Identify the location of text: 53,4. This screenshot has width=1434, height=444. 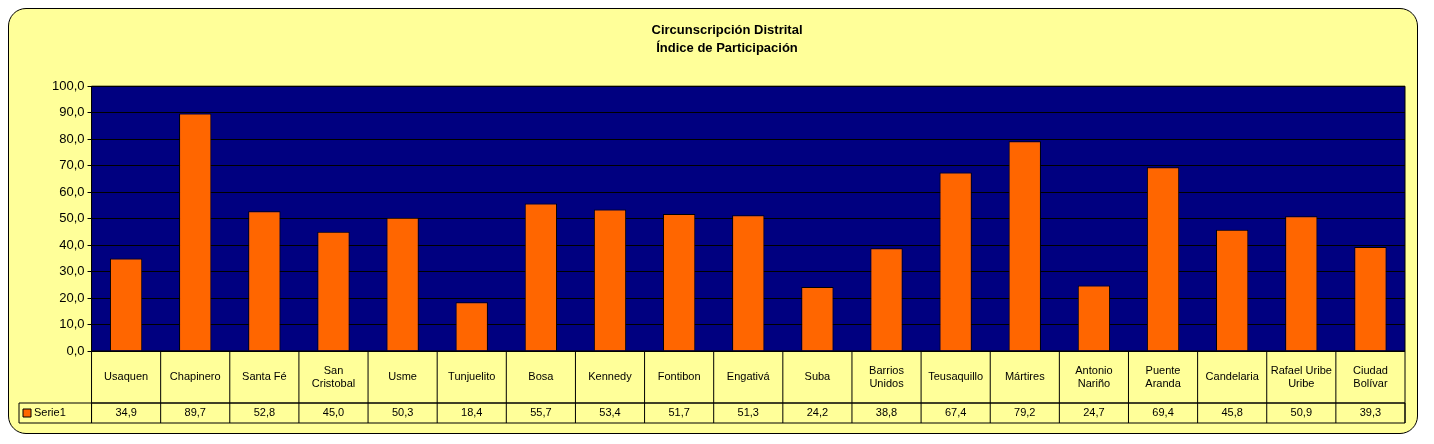
(610, 412).